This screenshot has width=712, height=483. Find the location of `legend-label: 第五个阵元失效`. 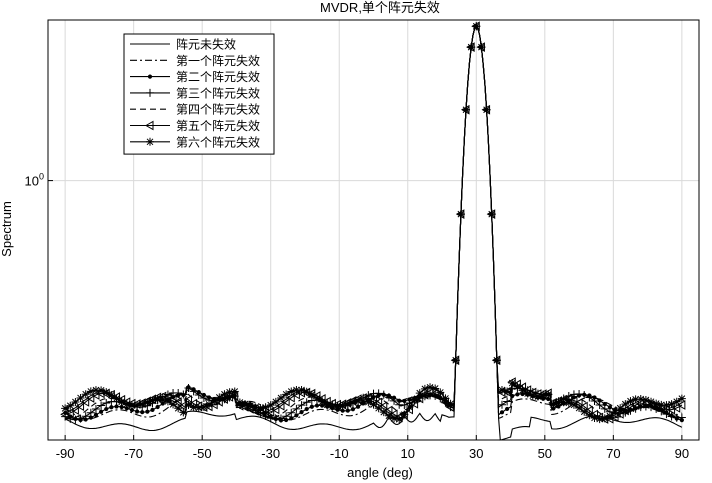

legend-label: 第五个阵元失效 is located at coordinates (218, 125).